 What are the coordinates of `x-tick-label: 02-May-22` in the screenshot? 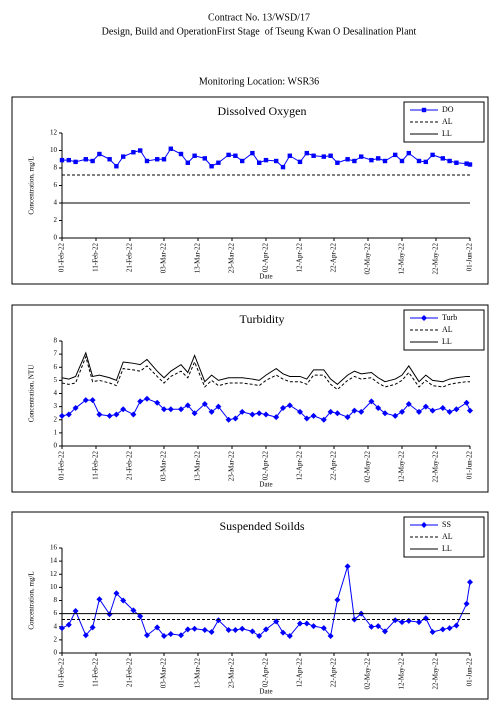 It's located at (368, 467).